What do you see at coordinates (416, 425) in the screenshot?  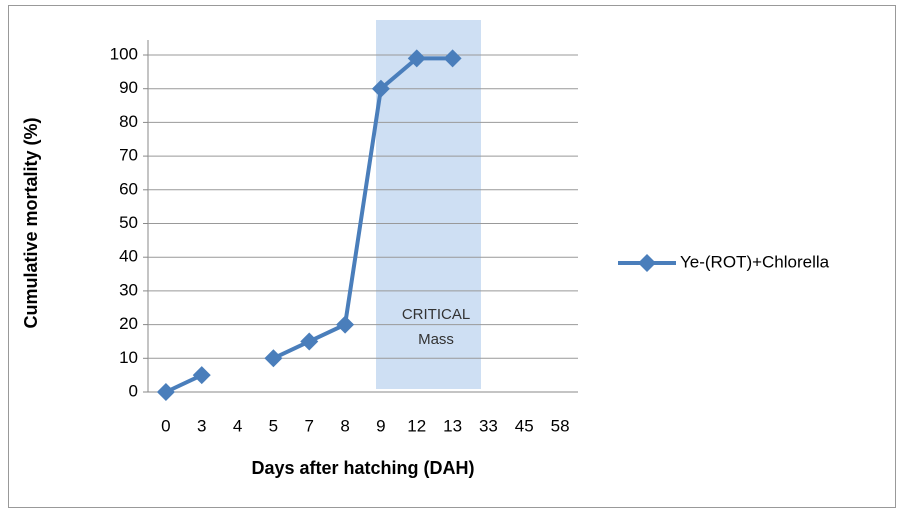 I see `x-tick-label: 12` at bounding box center [416, 425].